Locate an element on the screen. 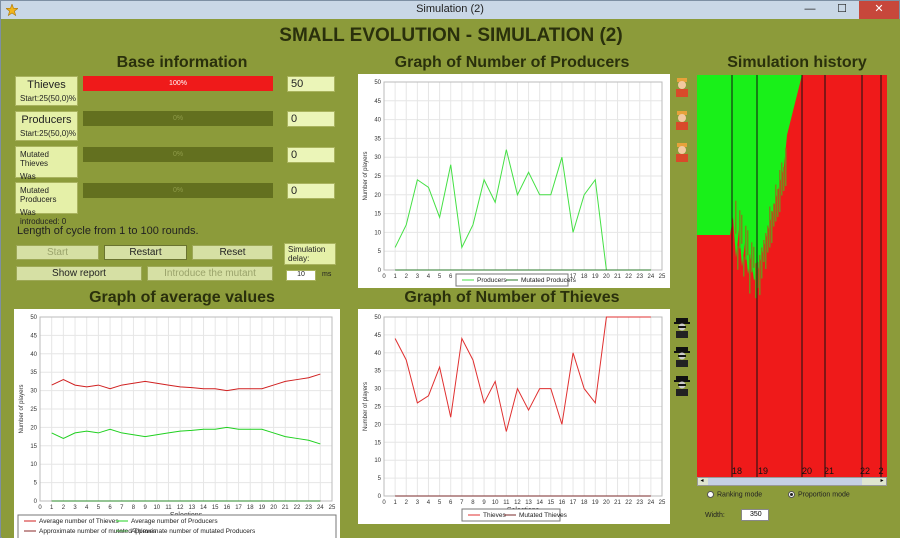  history-horizontal-scrollbar: ◂ ▸ is located at coordinates (792, 481).